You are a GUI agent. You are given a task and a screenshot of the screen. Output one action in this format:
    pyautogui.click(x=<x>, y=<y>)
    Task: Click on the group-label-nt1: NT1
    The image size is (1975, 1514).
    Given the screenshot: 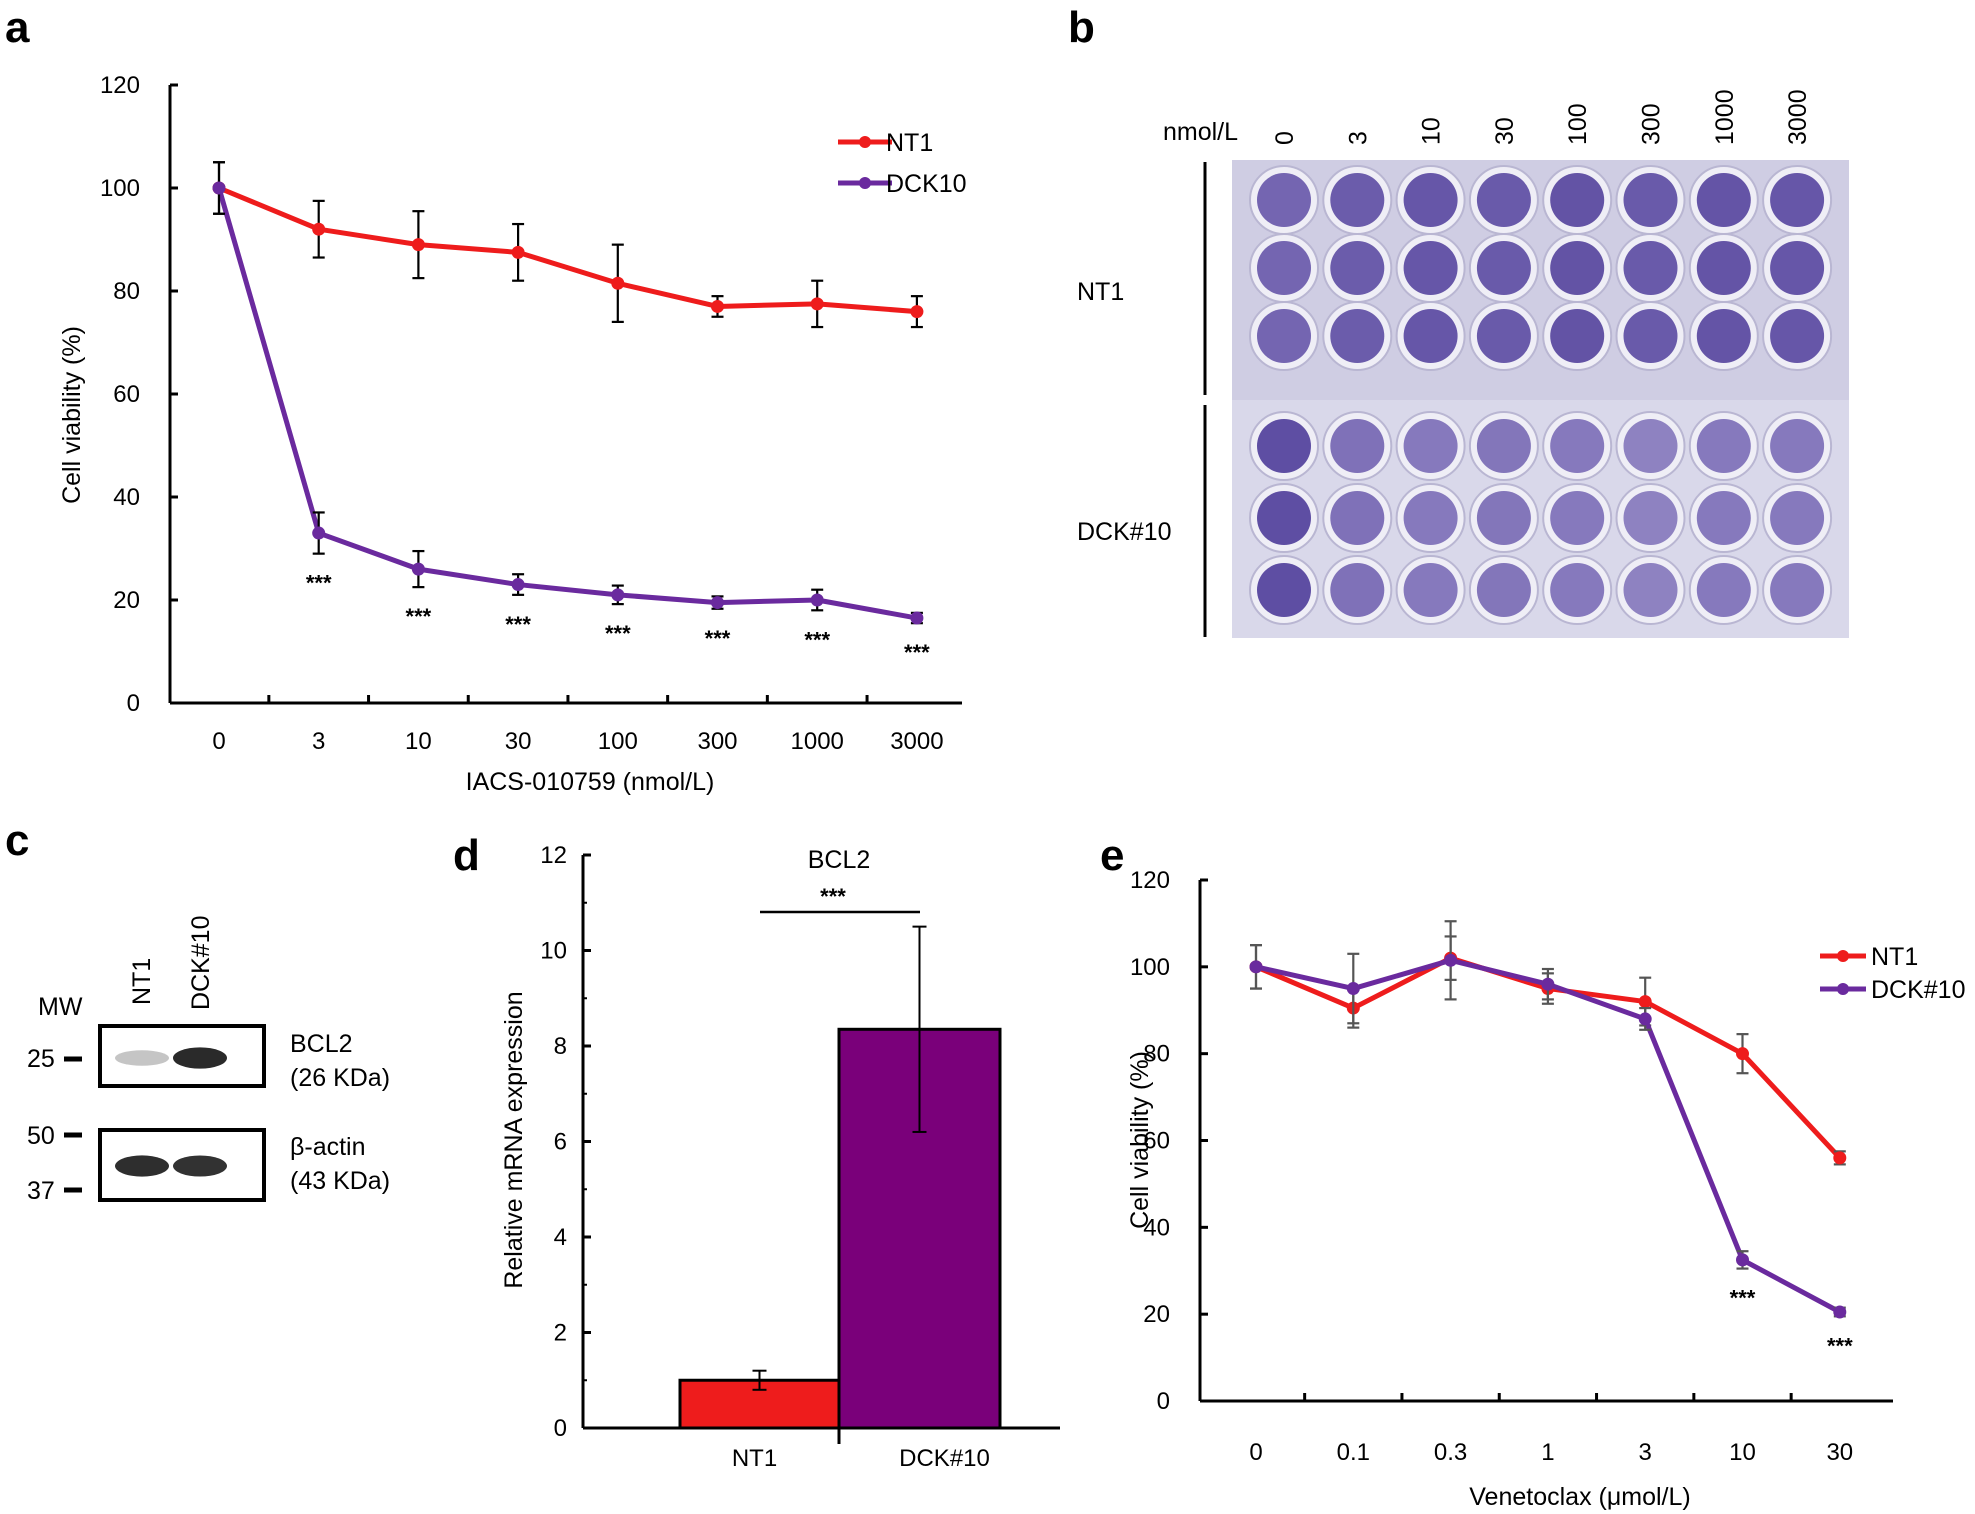 What is the action you would take?
    pyautogui.click(x=1100, y=292)
    